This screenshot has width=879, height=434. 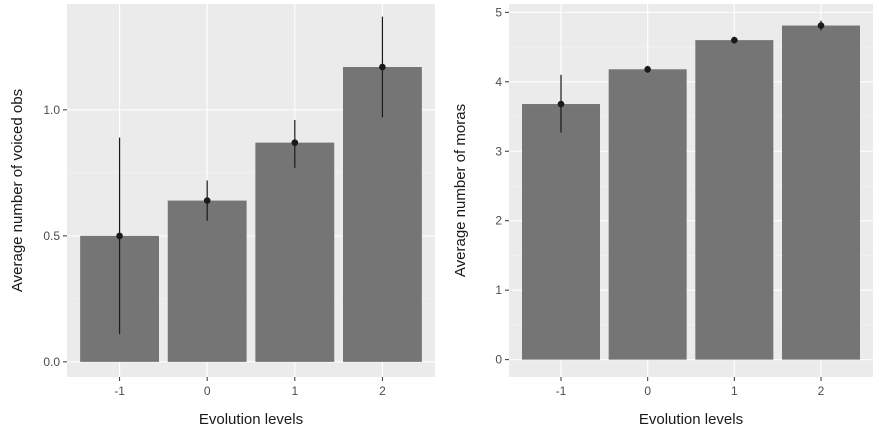 What do you see at coordinates (498, 82) in the screenshot?
I see `y-tick-label: 4` at bounding box center [498, 82].